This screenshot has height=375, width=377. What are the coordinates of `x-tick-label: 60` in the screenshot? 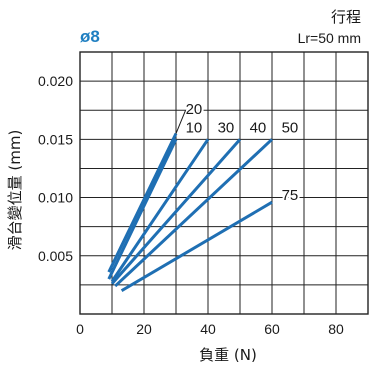 It's located at (272, 329).